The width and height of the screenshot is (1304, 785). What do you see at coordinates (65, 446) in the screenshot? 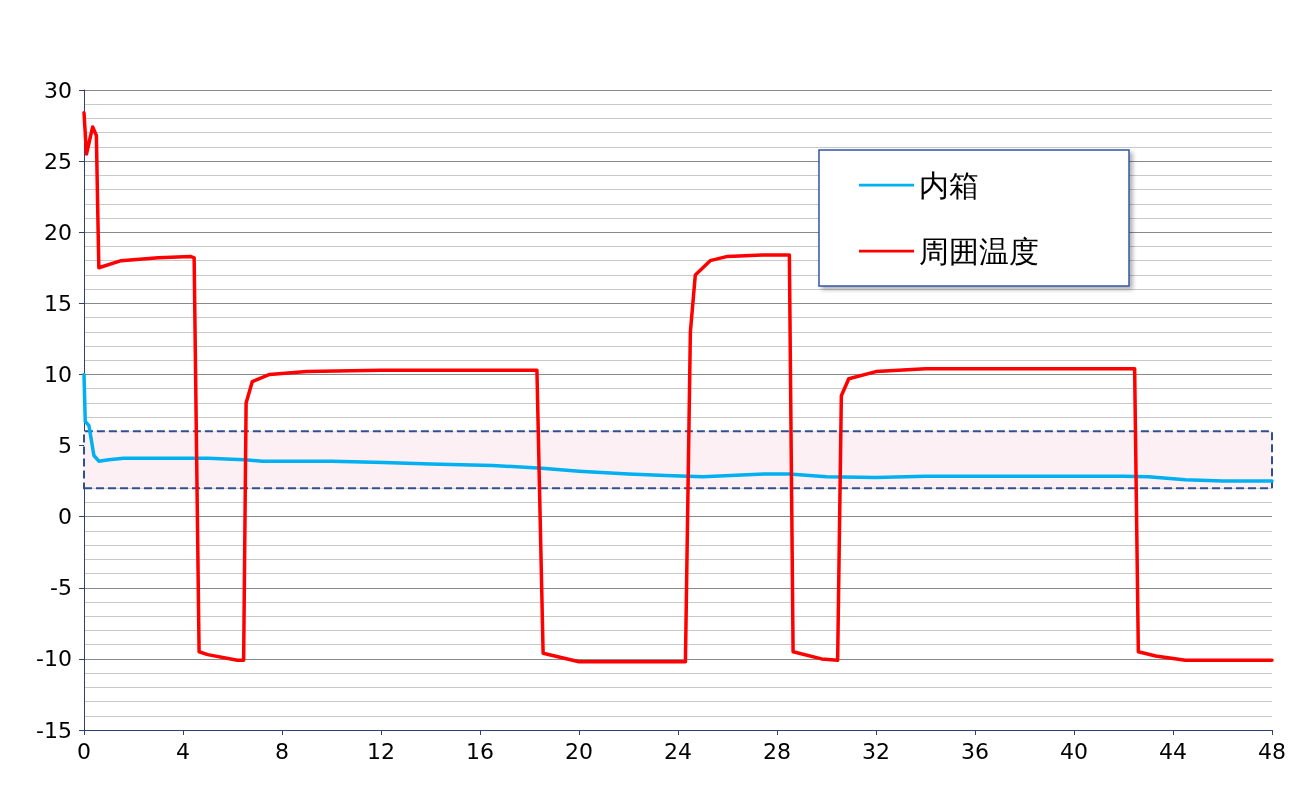
I see `y-tick-label: 5` at bounding box center [65, 446].